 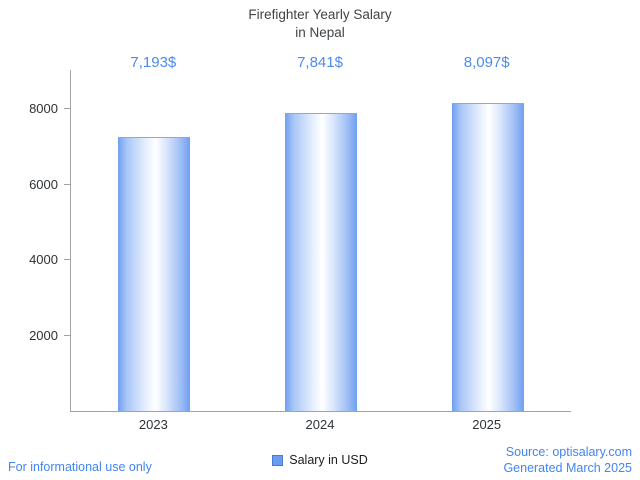 What do you see at coordinates (154, 274) in the screenshot?
I see `bar-2023` at bounding box center [154, 274].